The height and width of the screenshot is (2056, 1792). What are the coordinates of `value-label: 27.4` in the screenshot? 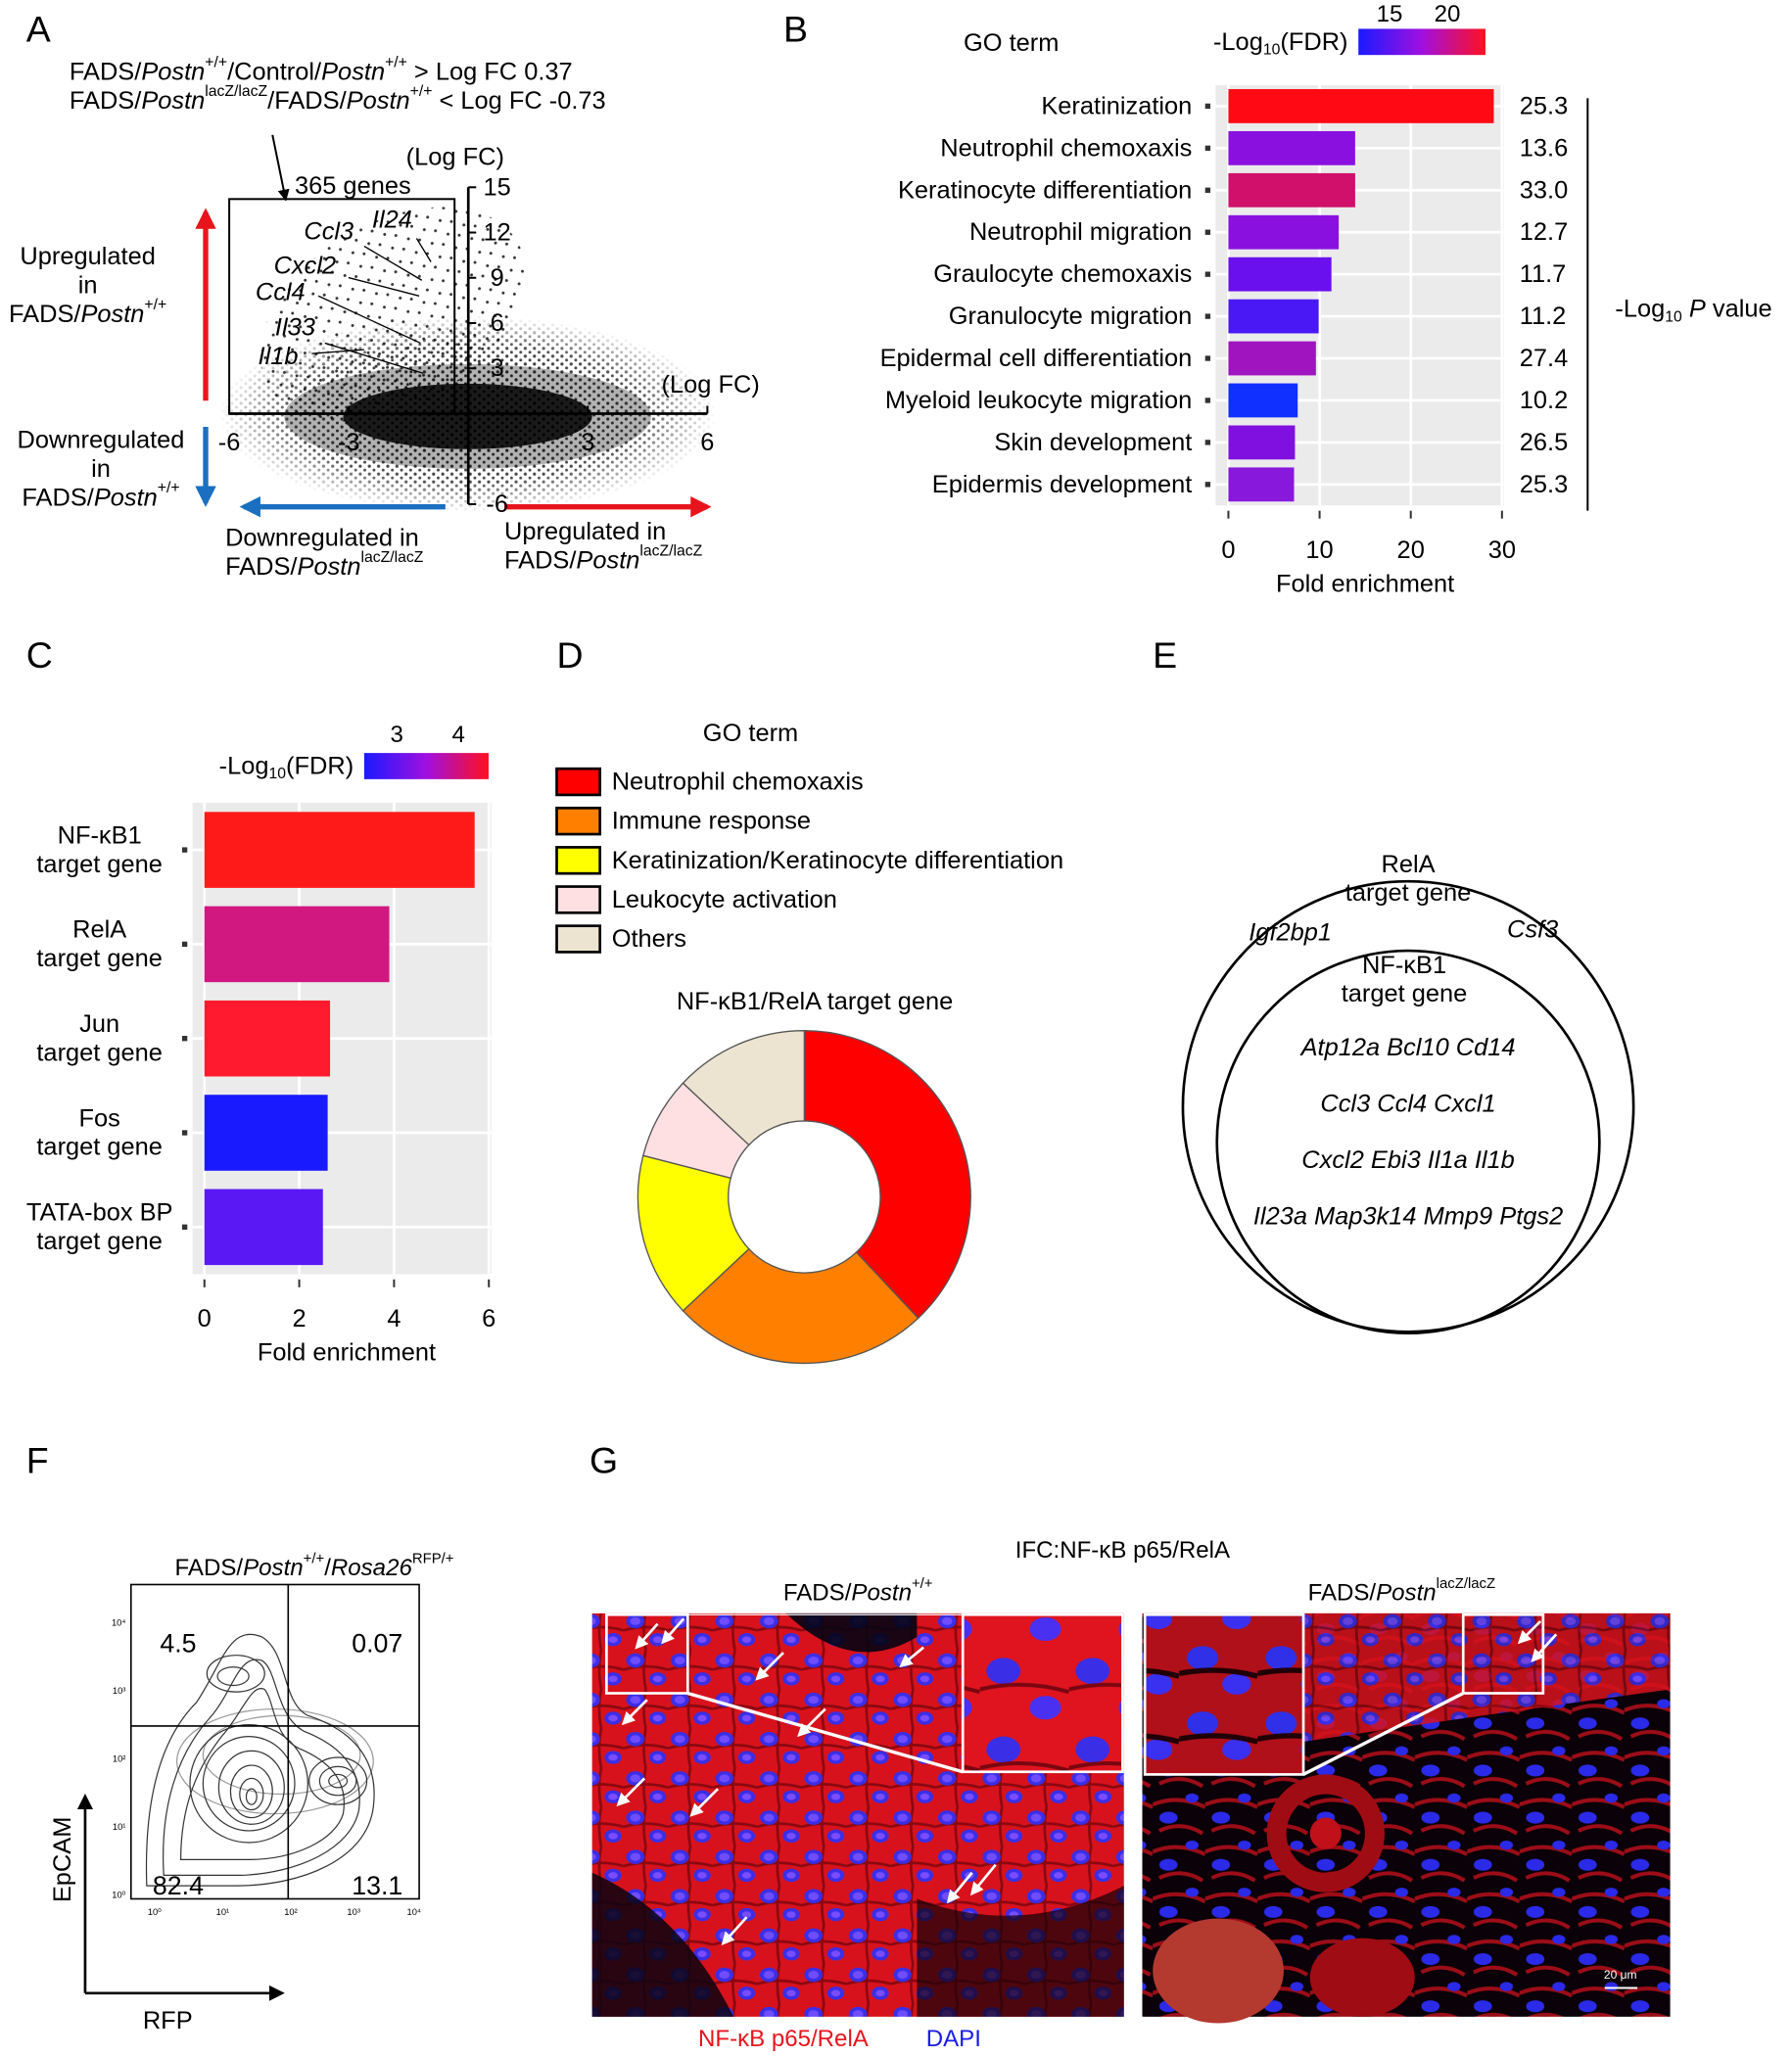 It's located at (1544, 358).